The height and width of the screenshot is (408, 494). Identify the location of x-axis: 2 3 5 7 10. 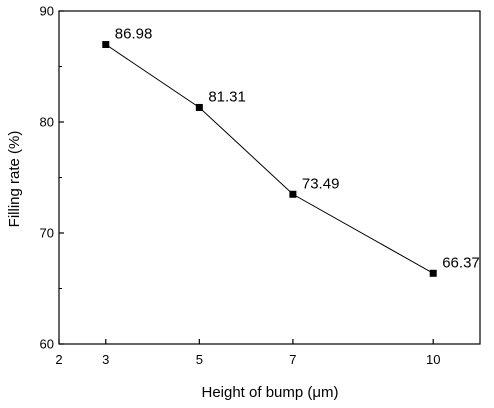
(247, 353).